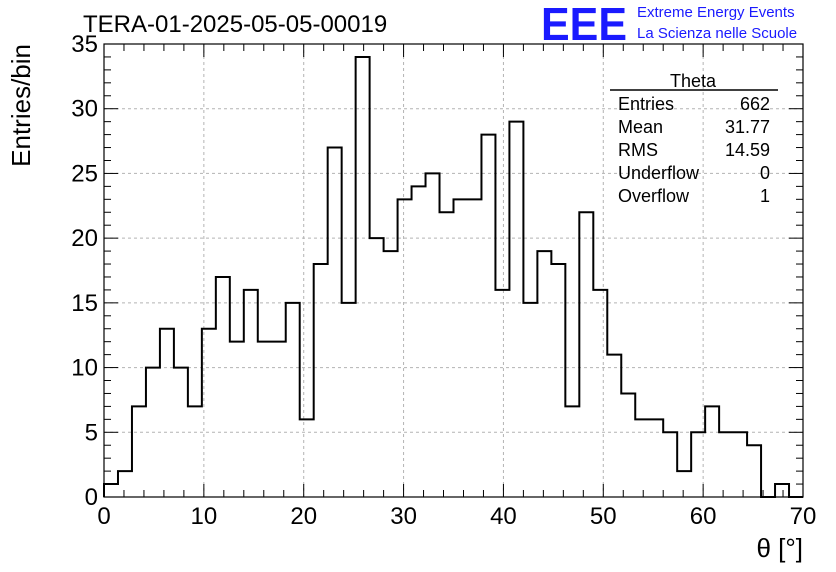 This screenshot has height=572, width=836. I want to click on stats-value: 31.77, so click(747, 127).